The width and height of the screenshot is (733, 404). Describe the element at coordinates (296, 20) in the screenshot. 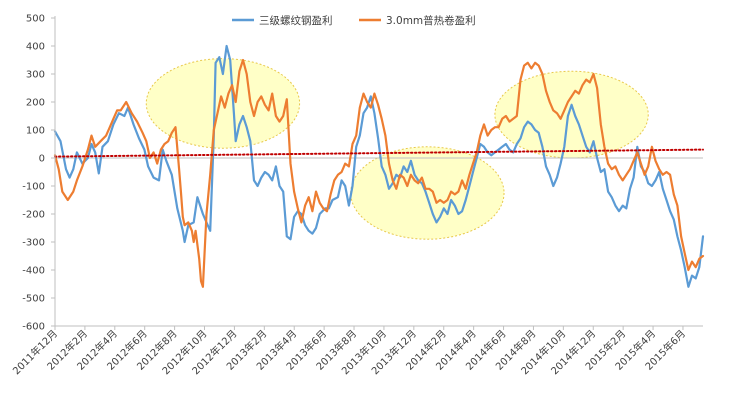

I see `legend-label-1: 三级螺纹钢盈利` at that location.